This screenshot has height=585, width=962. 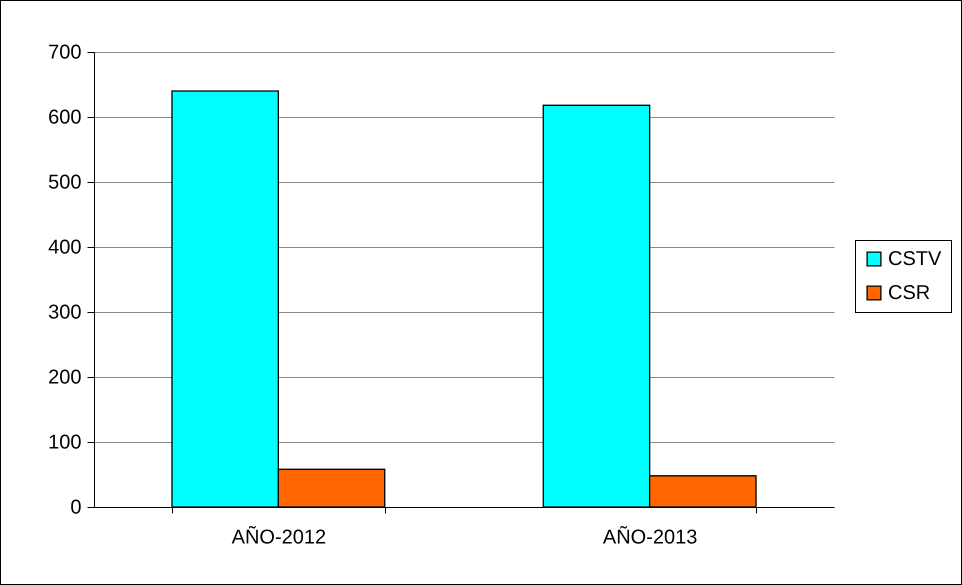 I want to click on y-tick-label: 600, so click(x=65, y=117).